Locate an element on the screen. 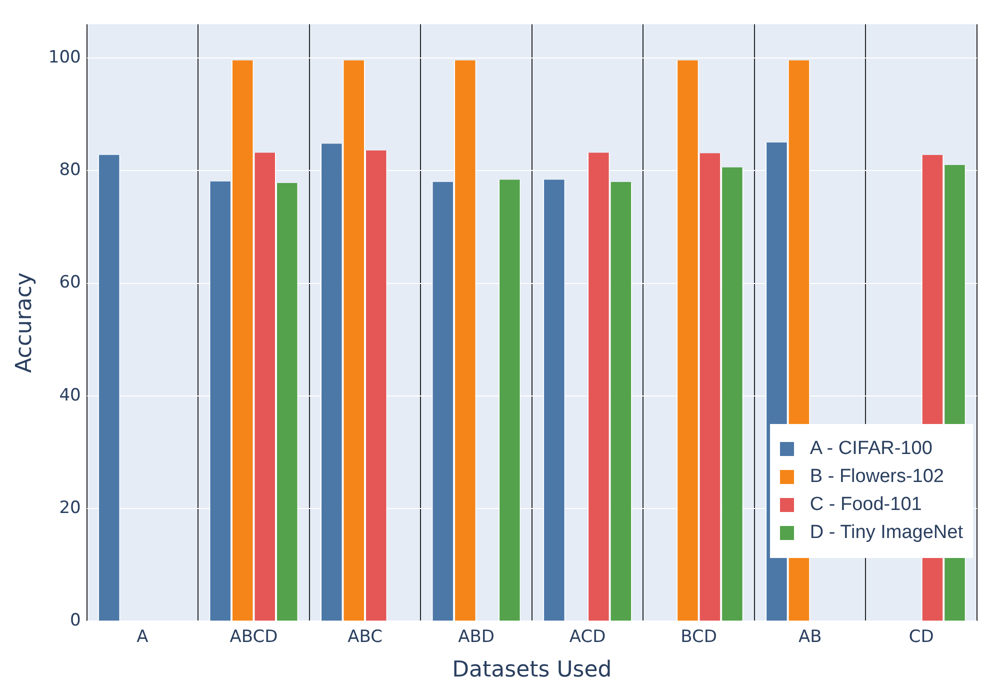 This screenshot has height=688, width=989. x-tick-label: CD is located at coordinates (921, 636).